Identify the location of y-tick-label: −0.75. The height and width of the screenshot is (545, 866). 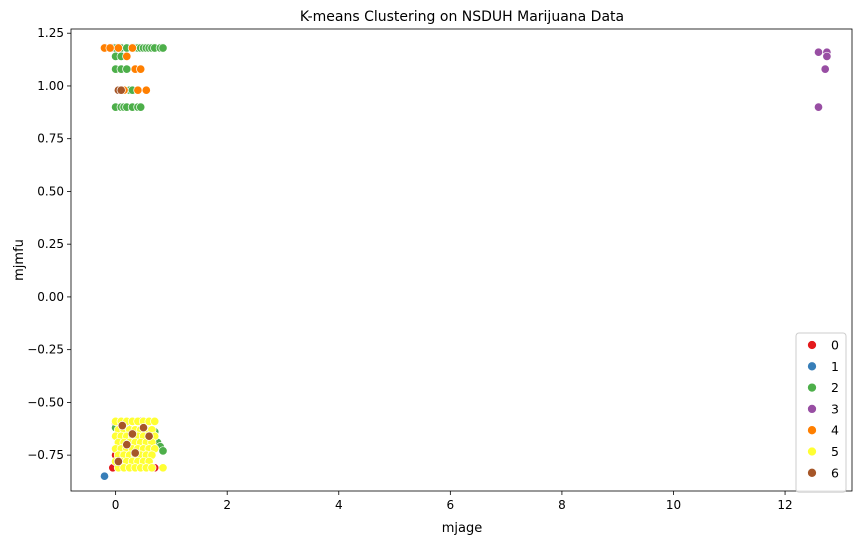
(45, 455).